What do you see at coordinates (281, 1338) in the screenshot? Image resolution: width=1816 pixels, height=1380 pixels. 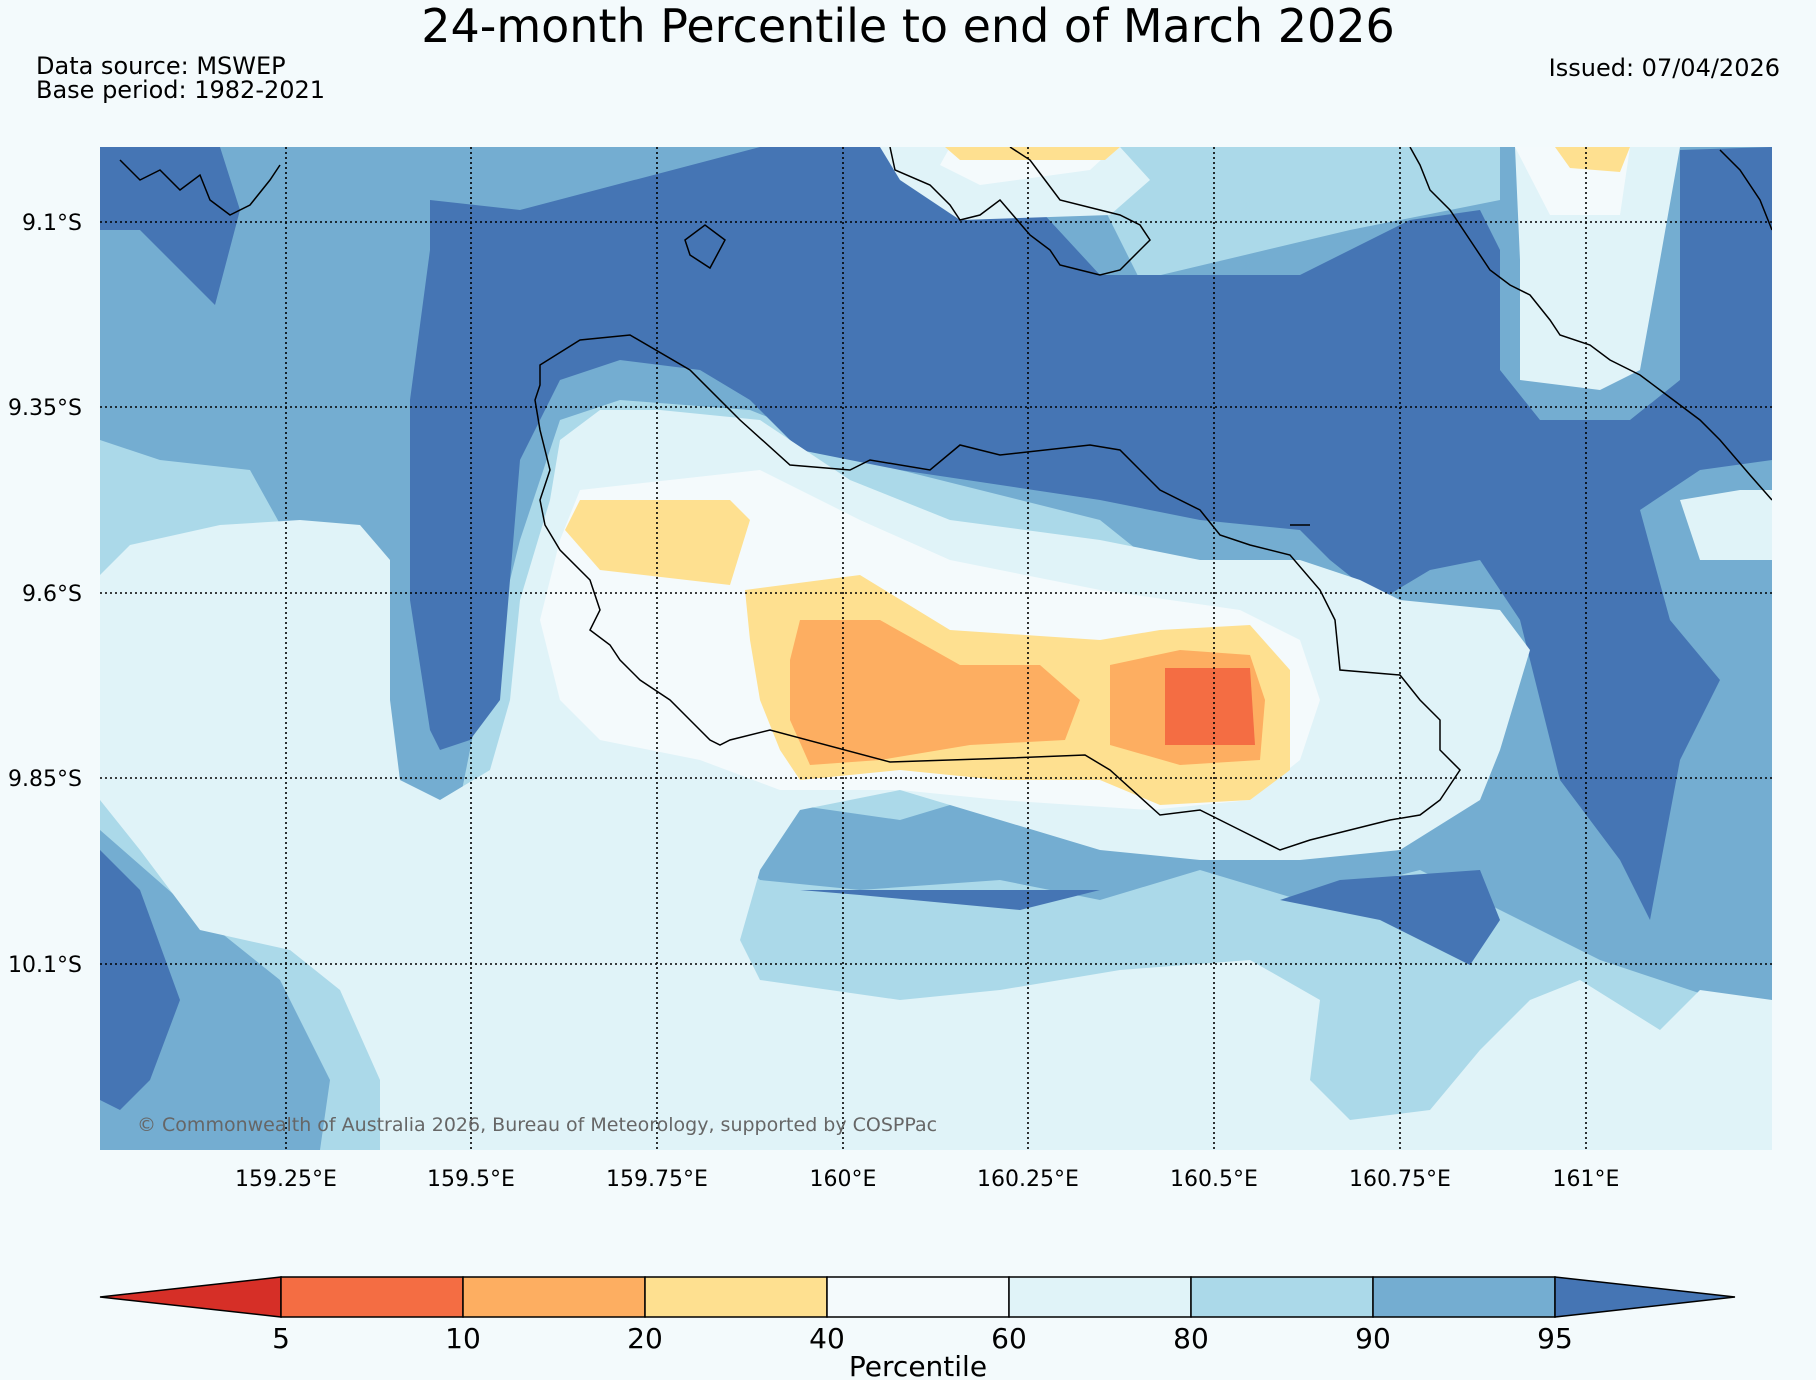 I see `colorbar-tick: 5` at bounding box center [281, 1338].